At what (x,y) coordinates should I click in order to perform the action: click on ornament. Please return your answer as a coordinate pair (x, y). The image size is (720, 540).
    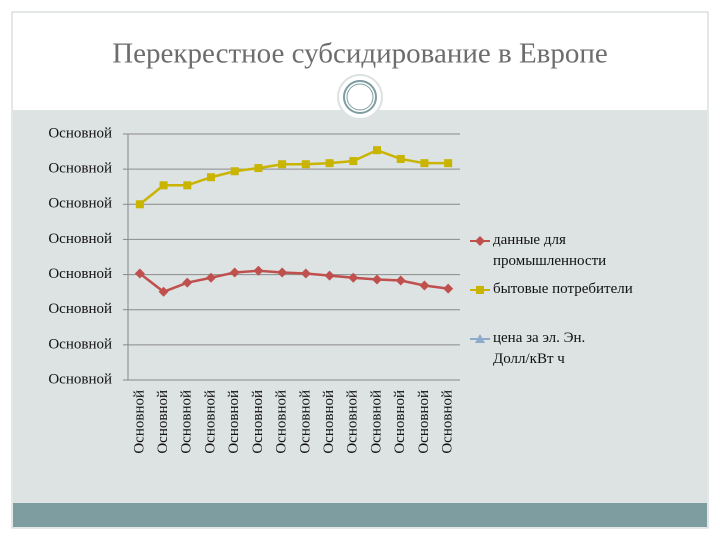
    Looking at the image, I should click on (360, 97).